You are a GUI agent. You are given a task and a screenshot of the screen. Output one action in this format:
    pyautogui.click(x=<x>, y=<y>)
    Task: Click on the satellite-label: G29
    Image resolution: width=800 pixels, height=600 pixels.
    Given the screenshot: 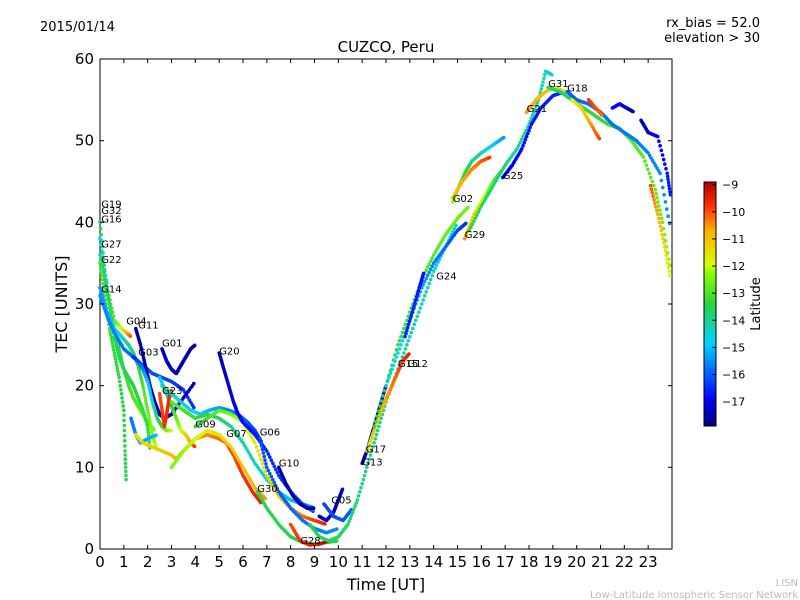 What is the action you would take?
    pyautogui.click(x=475, y=235)
    